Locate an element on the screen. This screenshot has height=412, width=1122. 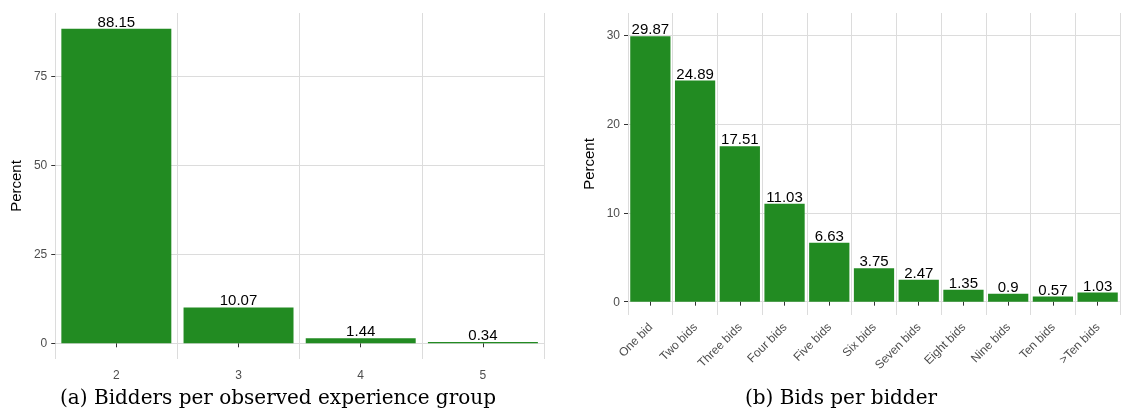
data-label: 1.44 is located at coordinates (361, 331).